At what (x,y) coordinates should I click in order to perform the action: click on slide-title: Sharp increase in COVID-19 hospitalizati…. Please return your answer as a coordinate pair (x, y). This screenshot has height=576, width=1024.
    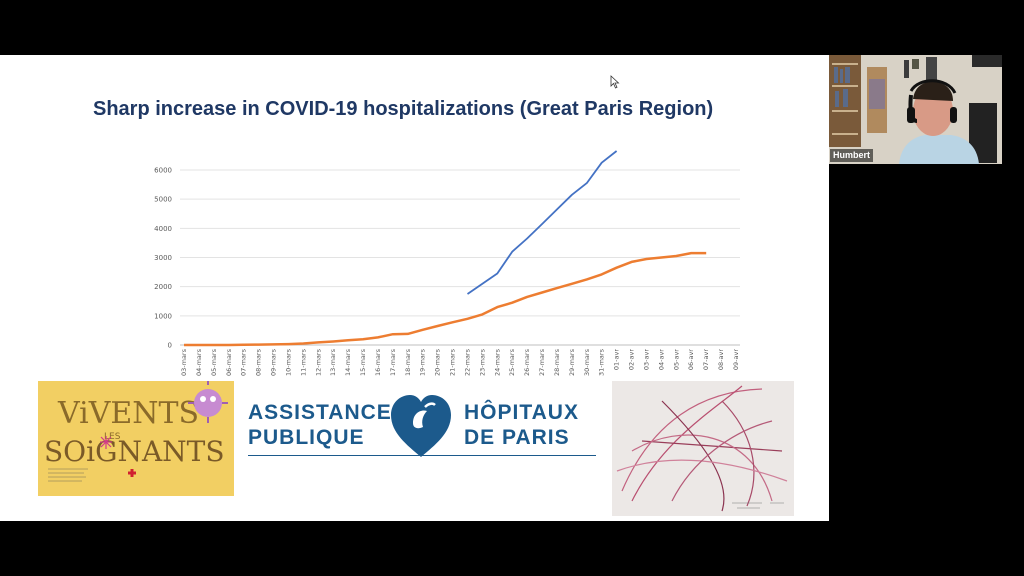
    Looking at the image, I should click on (403, 109).